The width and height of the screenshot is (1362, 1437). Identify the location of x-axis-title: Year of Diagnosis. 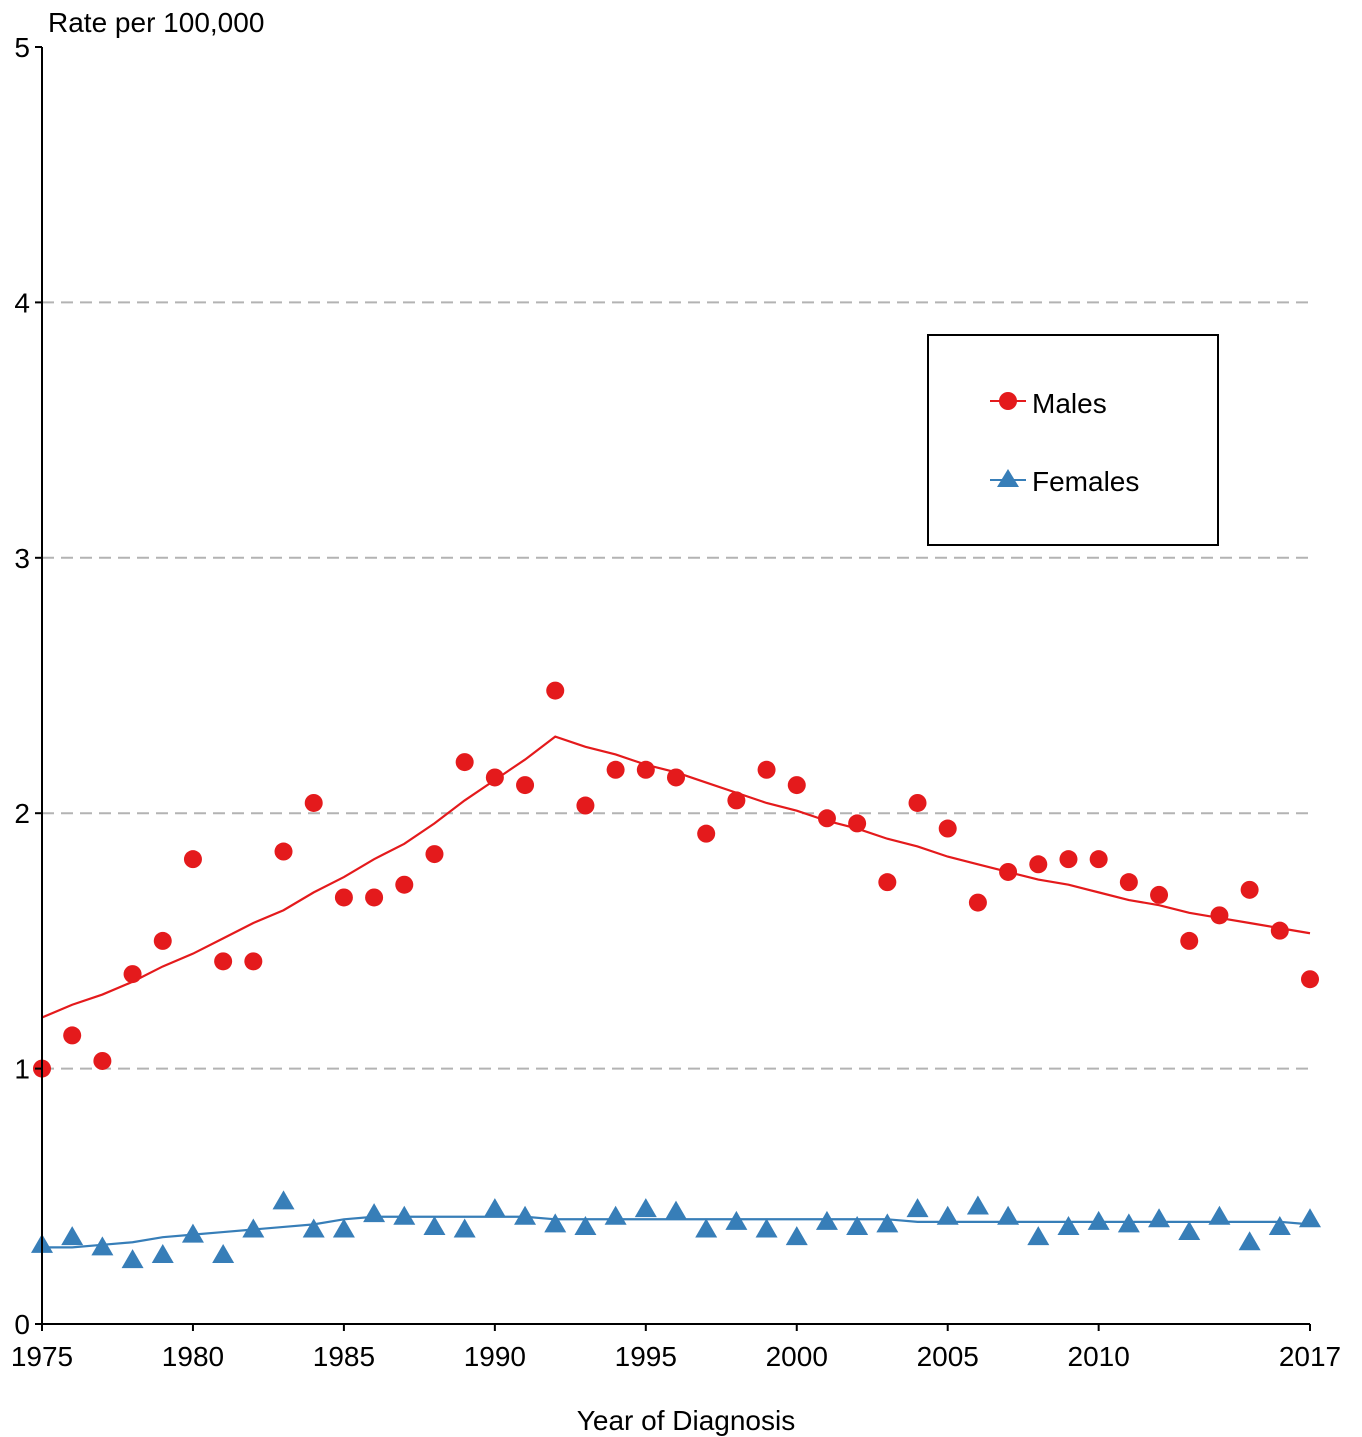
(686, 1420).